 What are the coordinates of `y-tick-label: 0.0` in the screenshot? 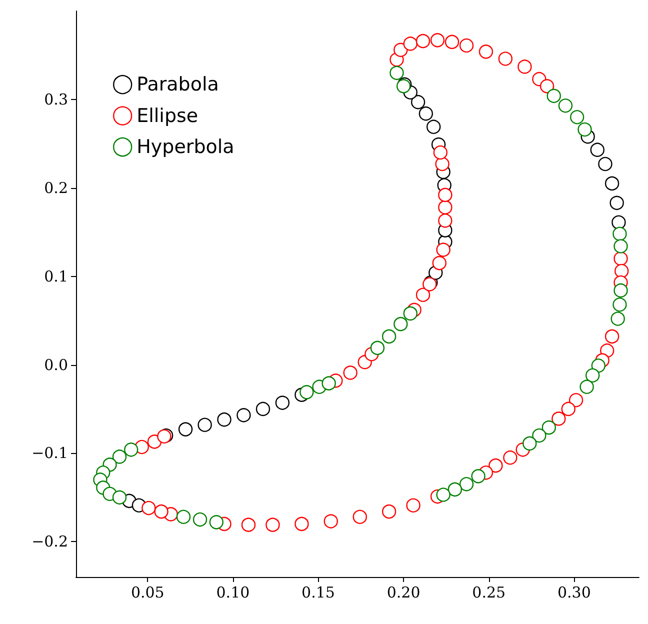 It's located at (56, 365).